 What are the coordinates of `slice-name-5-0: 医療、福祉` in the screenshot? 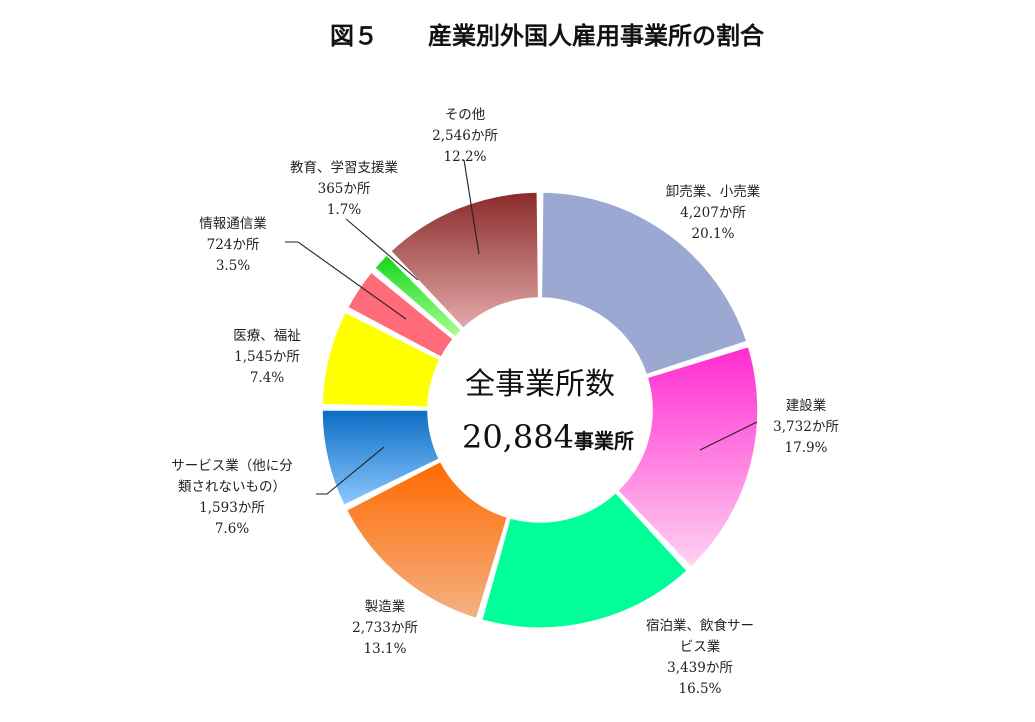 It's located at (267, 335).